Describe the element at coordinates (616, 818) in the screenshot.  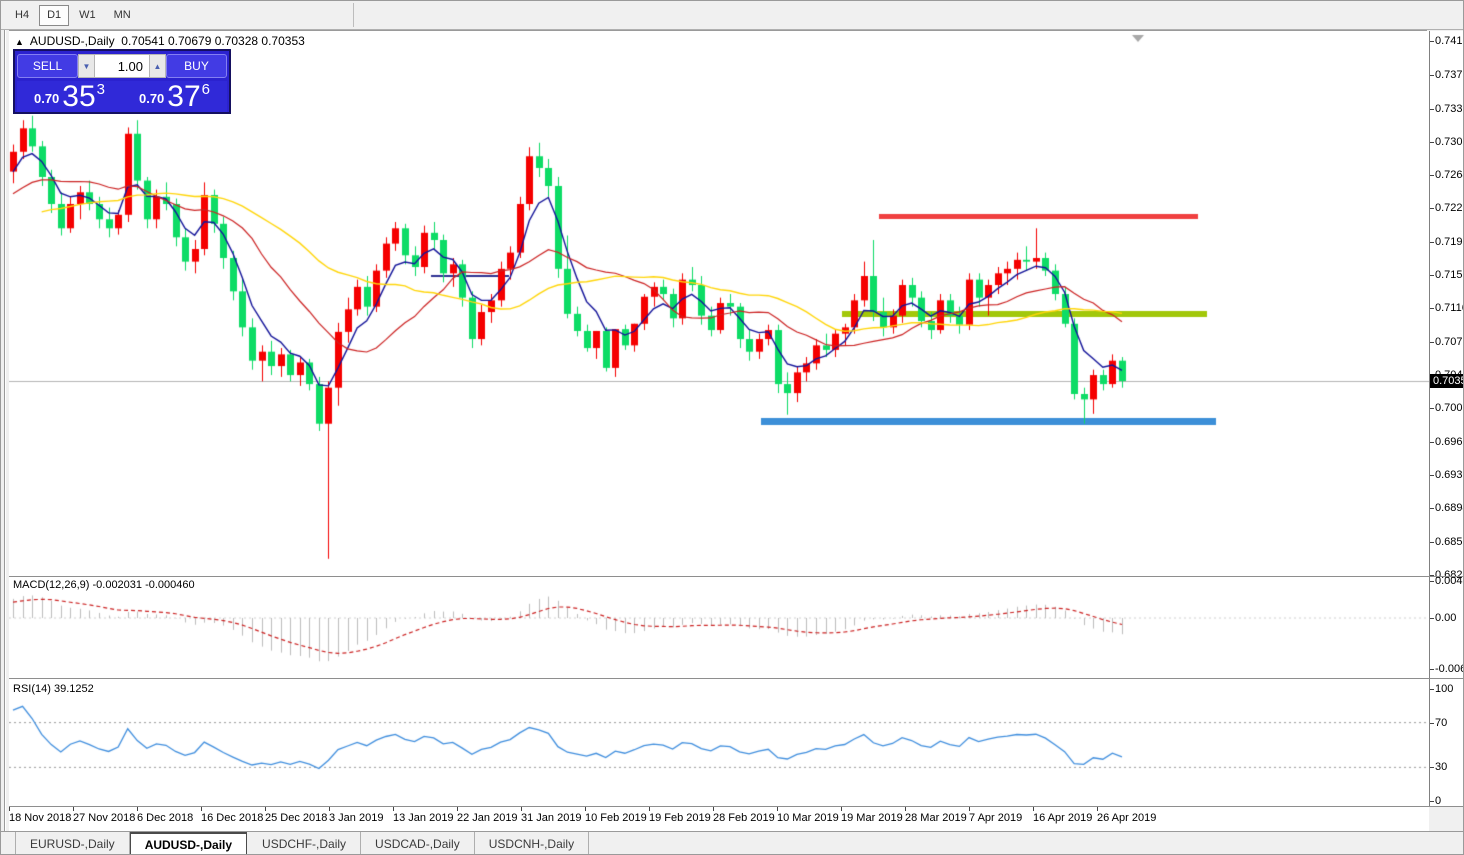
I see `date-axis-label: 10 Feb 2019` at that location.